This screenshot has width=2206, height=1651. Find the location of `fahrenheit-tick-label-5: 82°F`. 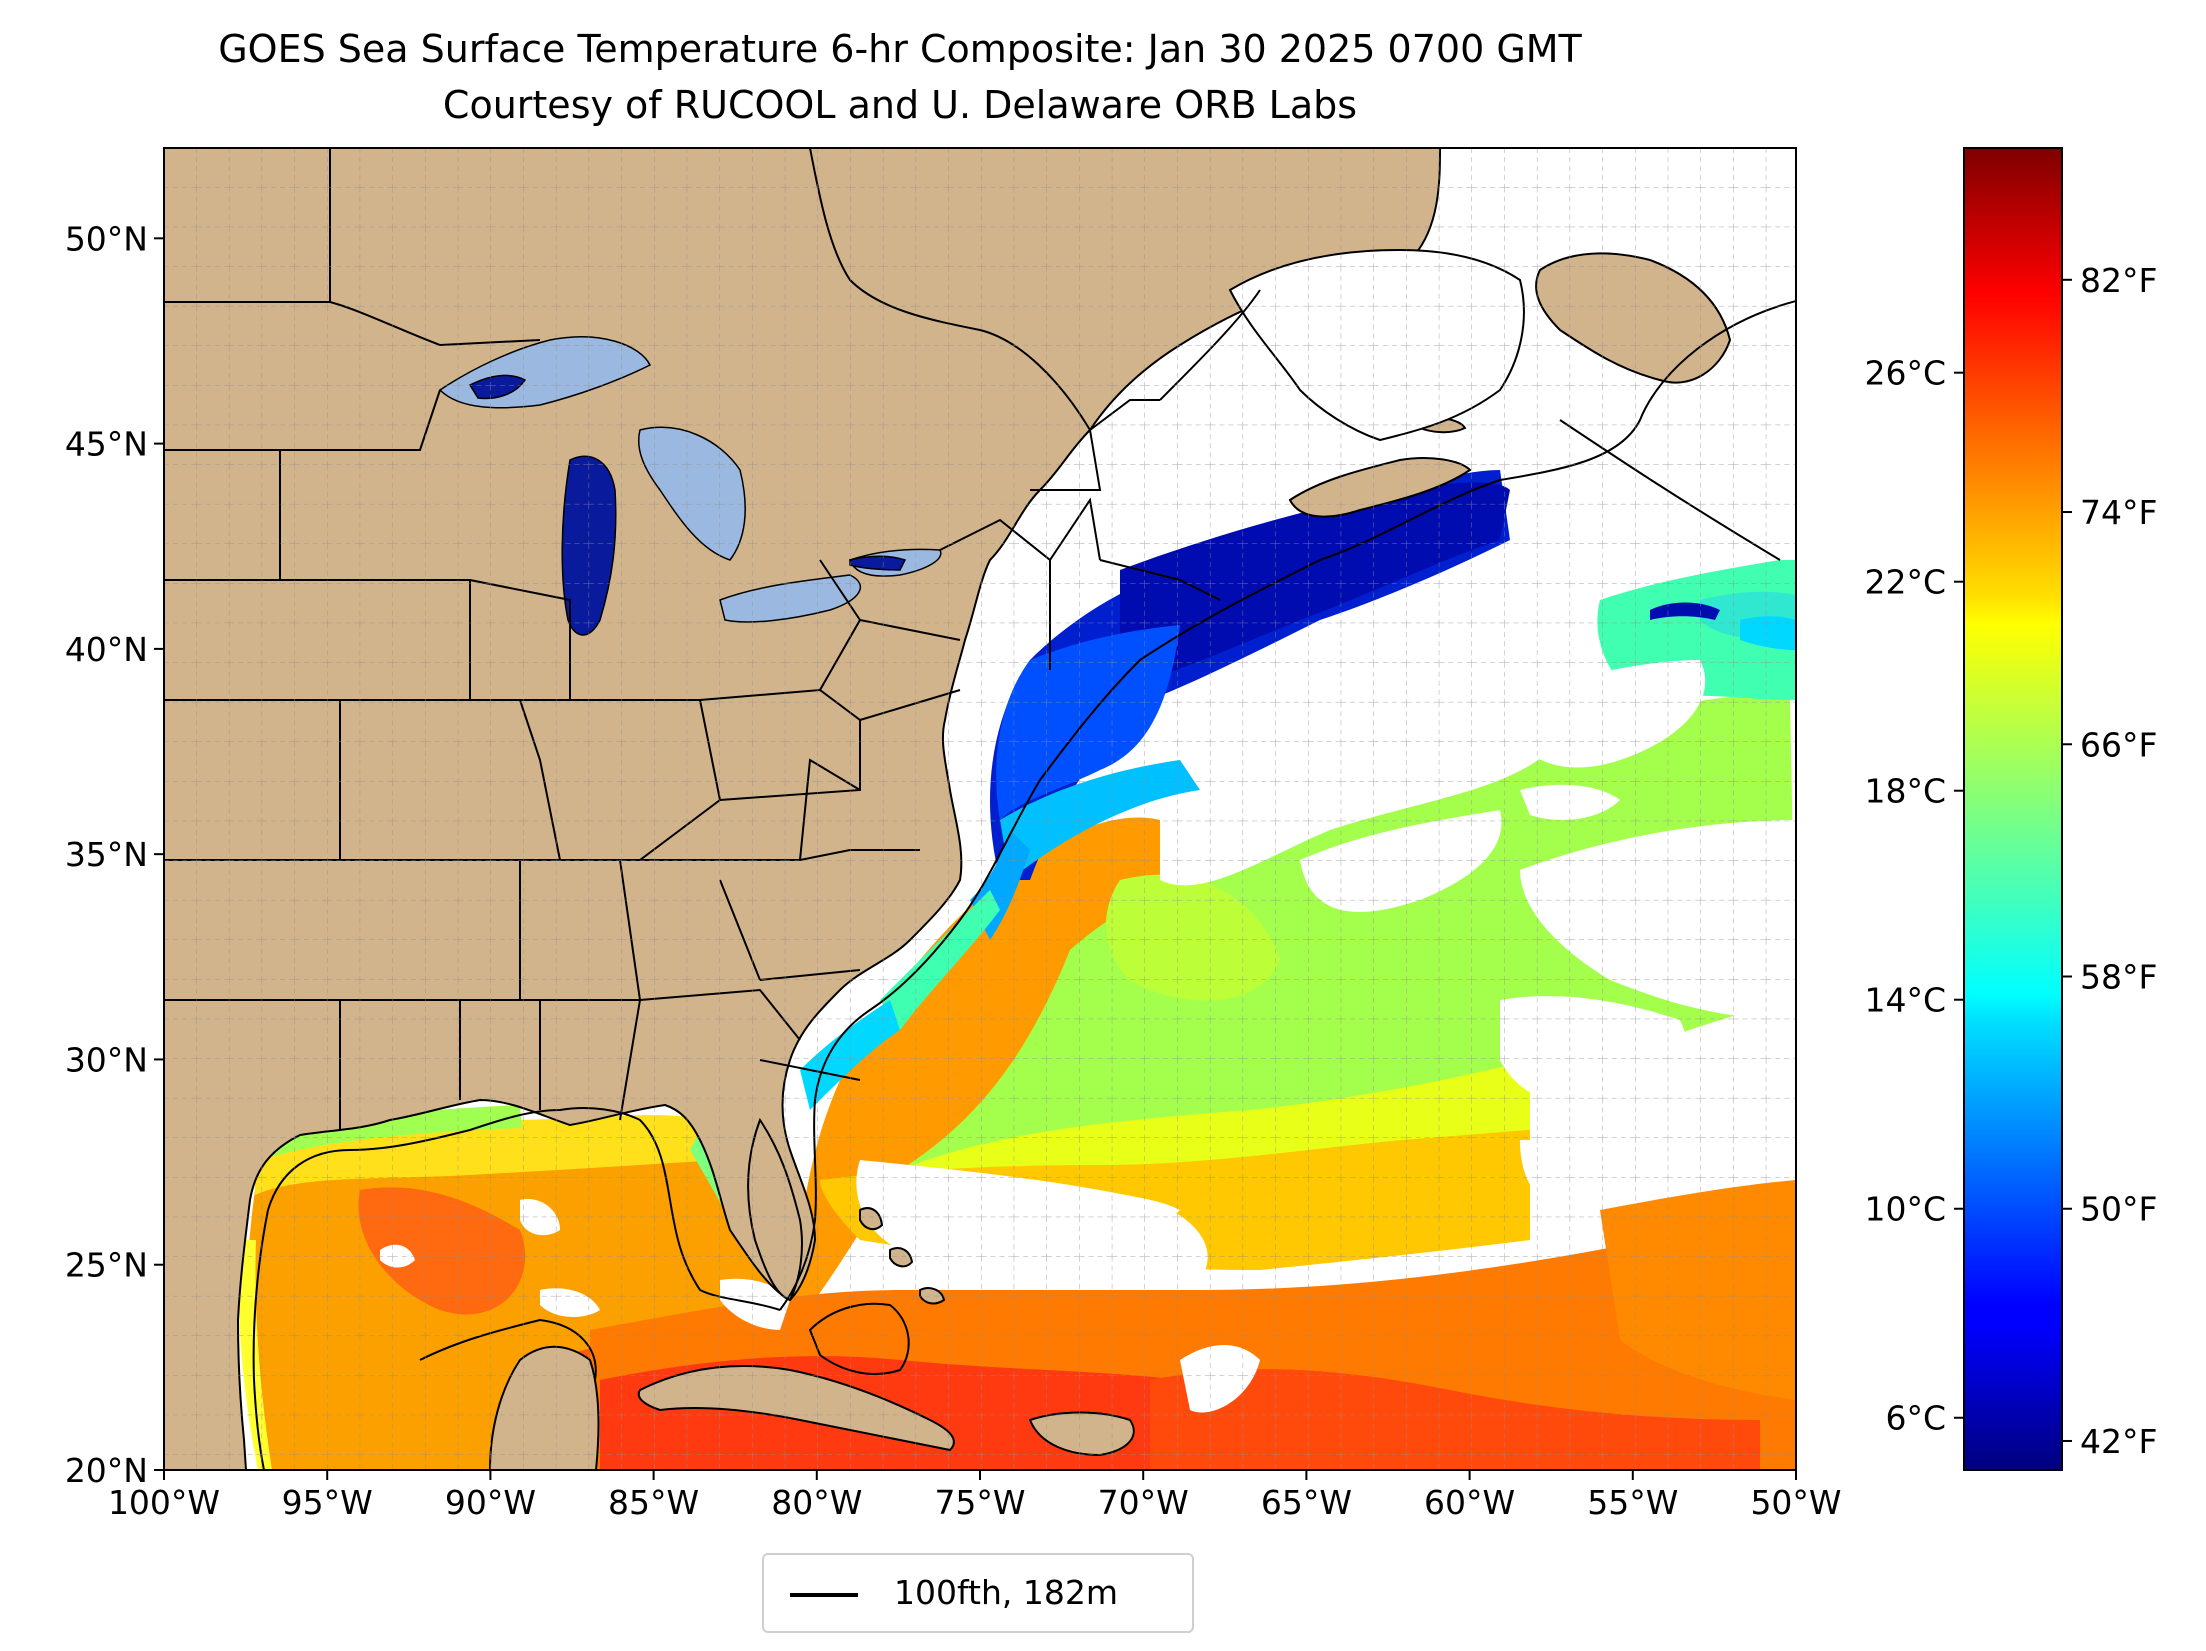

fahrenheit-tick-label-5: 82°F is located at coordinates (2118, 280).